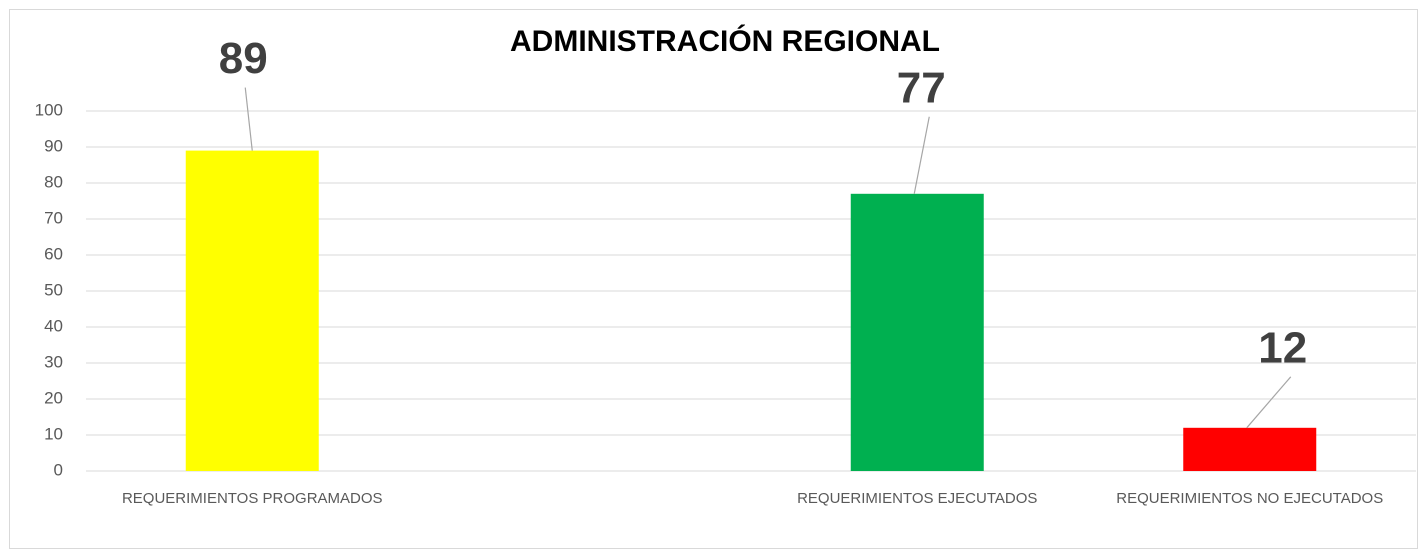  What do you see at coordinates (725, 41) in the screenshot?
I see `chart-title: ADMINISTRACIÓN REGIONAL` at bounding box center [725, 41].